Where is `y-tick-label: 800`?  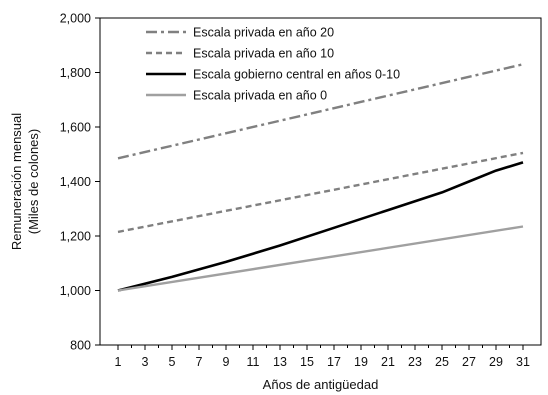
y-tick-label: 800 is located at coordinates (80, 346).